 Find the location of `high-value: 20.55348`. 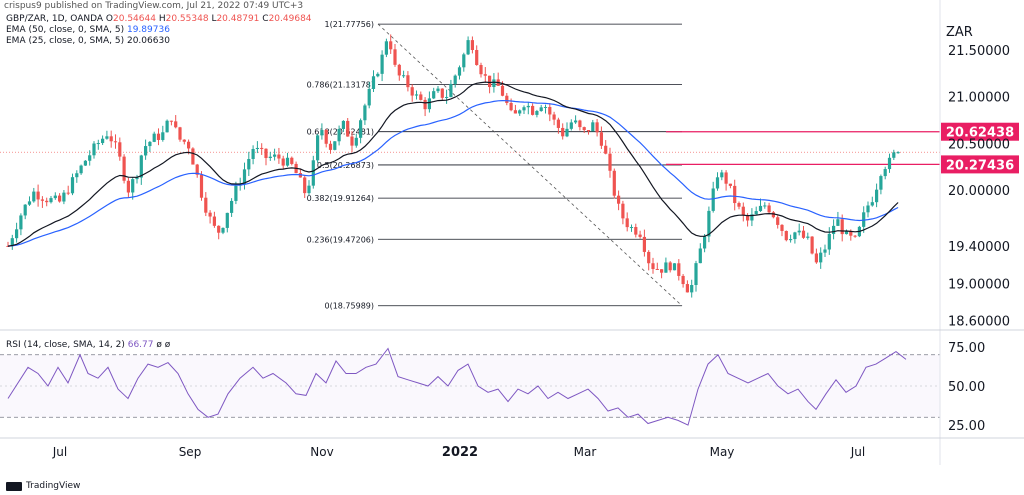

high-value: 20.55348 is located at coordinates (187, 19).